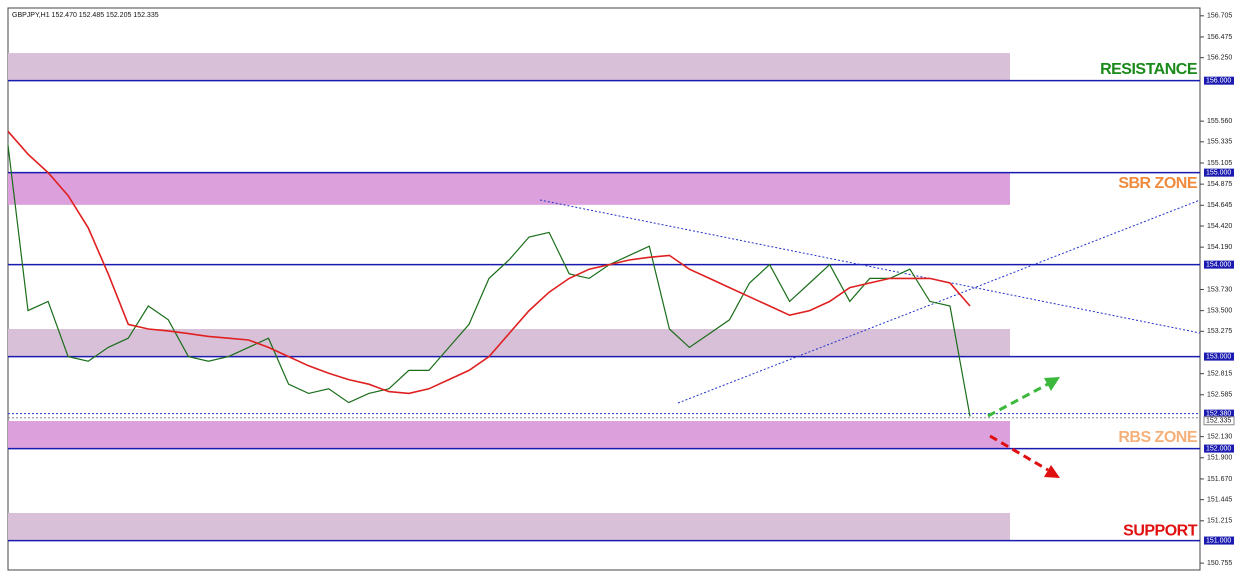 Image resolution: width=1243 pixels, height=578 pixels. I want to click on y-tick-label: 156.475, so click(1219, 37).